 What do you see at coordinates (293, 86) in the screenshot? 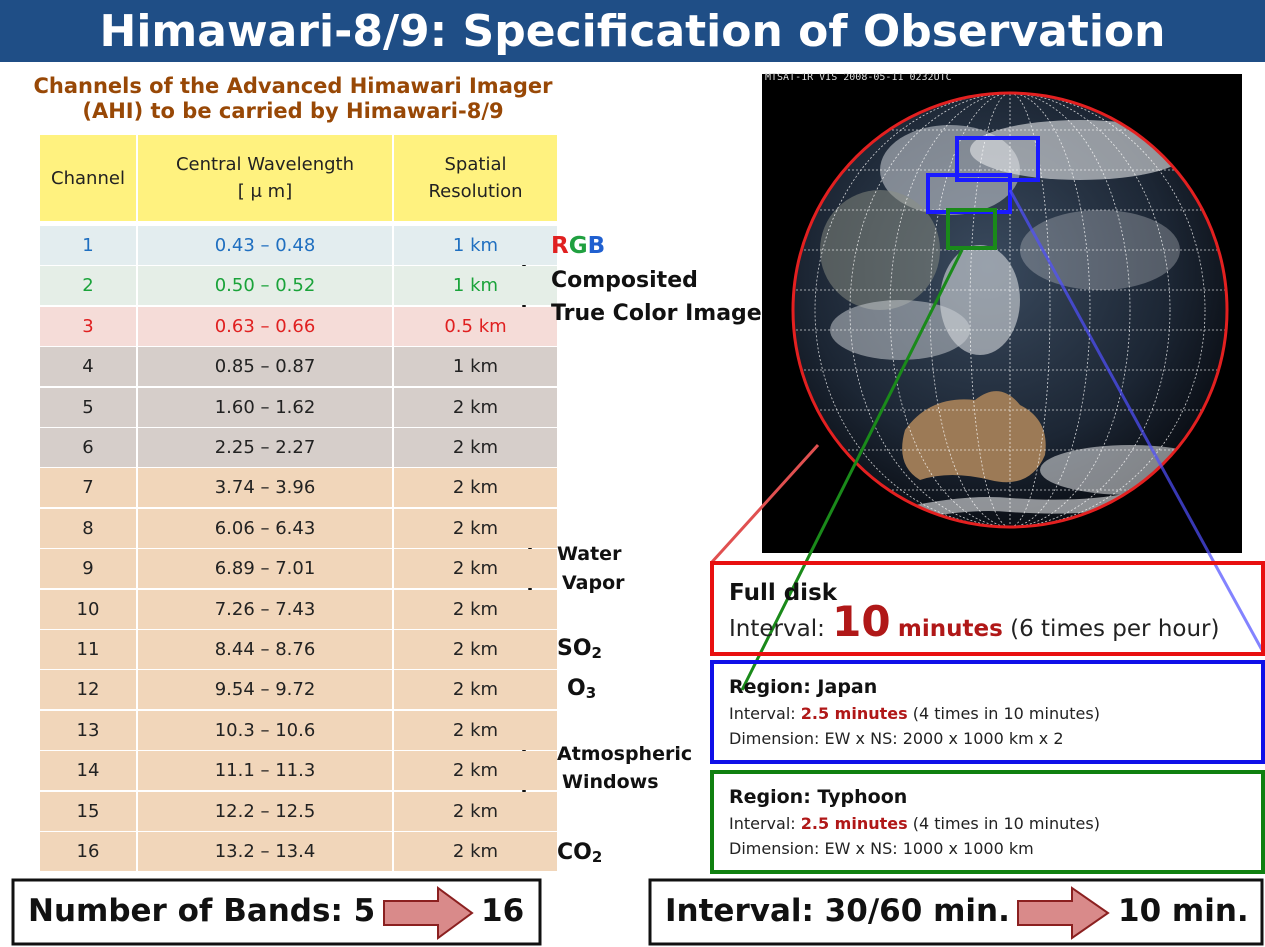
I see `table-caption: Channels of the Advanced Himawari Imager` at bounding box center [293, 86].